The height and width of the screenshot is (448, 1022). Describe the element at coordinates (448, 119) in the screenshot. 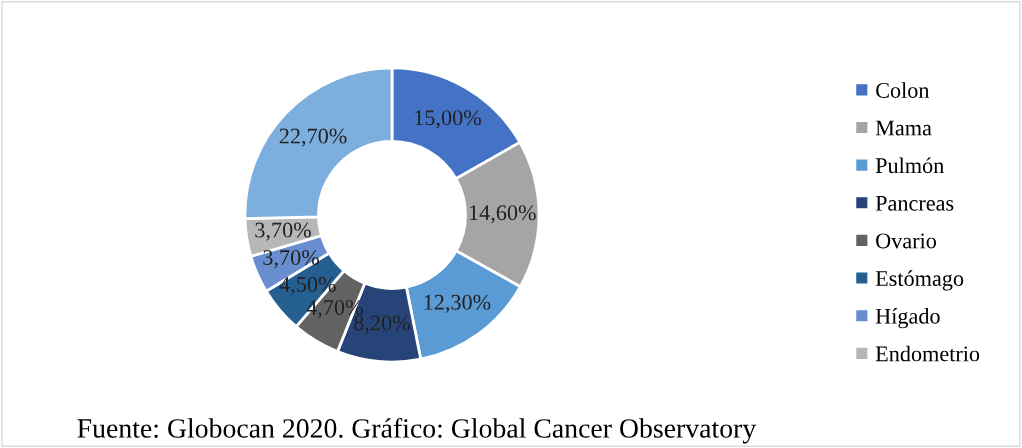

I see `data-label: 15,00%` at that location.